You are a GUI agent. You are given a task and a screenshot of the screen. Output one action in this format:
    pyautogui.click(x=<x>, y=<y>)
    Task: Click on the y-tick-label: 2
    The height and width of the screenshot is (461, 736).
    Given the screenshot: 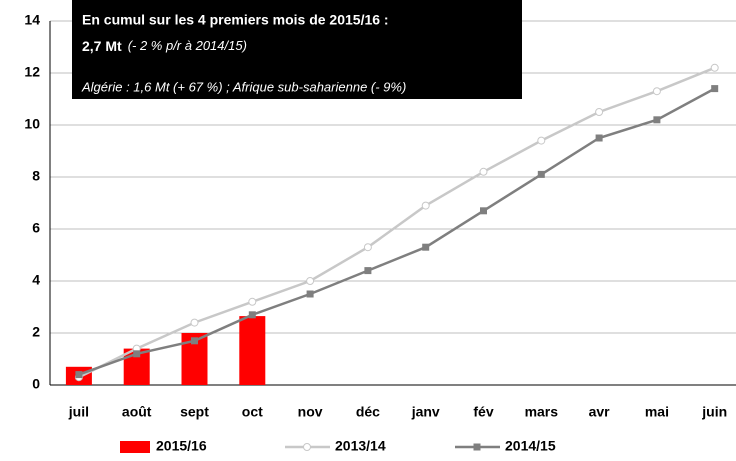 What is the action you would take?
    pyautogui.click(x=36, y=332)
    